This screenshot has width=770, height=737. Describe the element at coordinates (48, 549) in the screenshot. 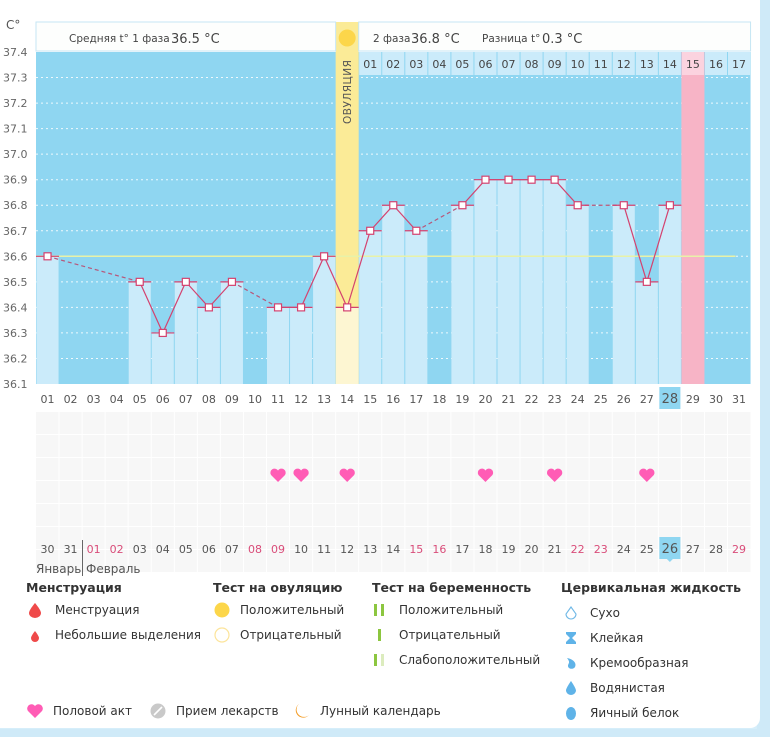

I see `calendar-date-label: 30` at that location.